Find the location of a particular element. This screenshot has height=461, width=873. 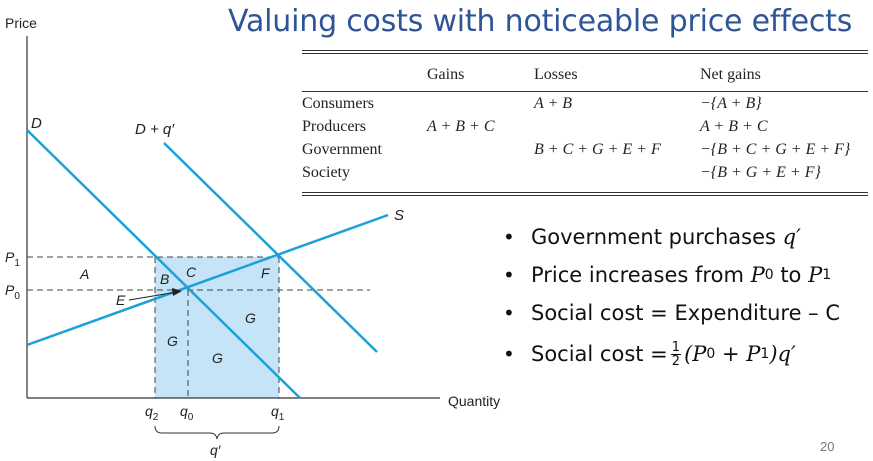

q2-label-sub: 2 is located at coordinates (156, 417).